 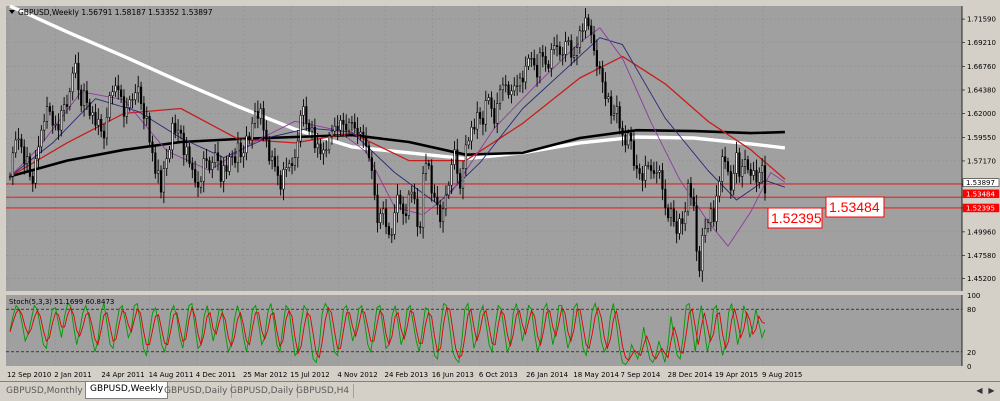 What do you see at coordinates (127, 390) in the screenshot?
I see `tab-gbpusd-weekly: GBPUSD,Weekly` at bounding box center [127, 390].